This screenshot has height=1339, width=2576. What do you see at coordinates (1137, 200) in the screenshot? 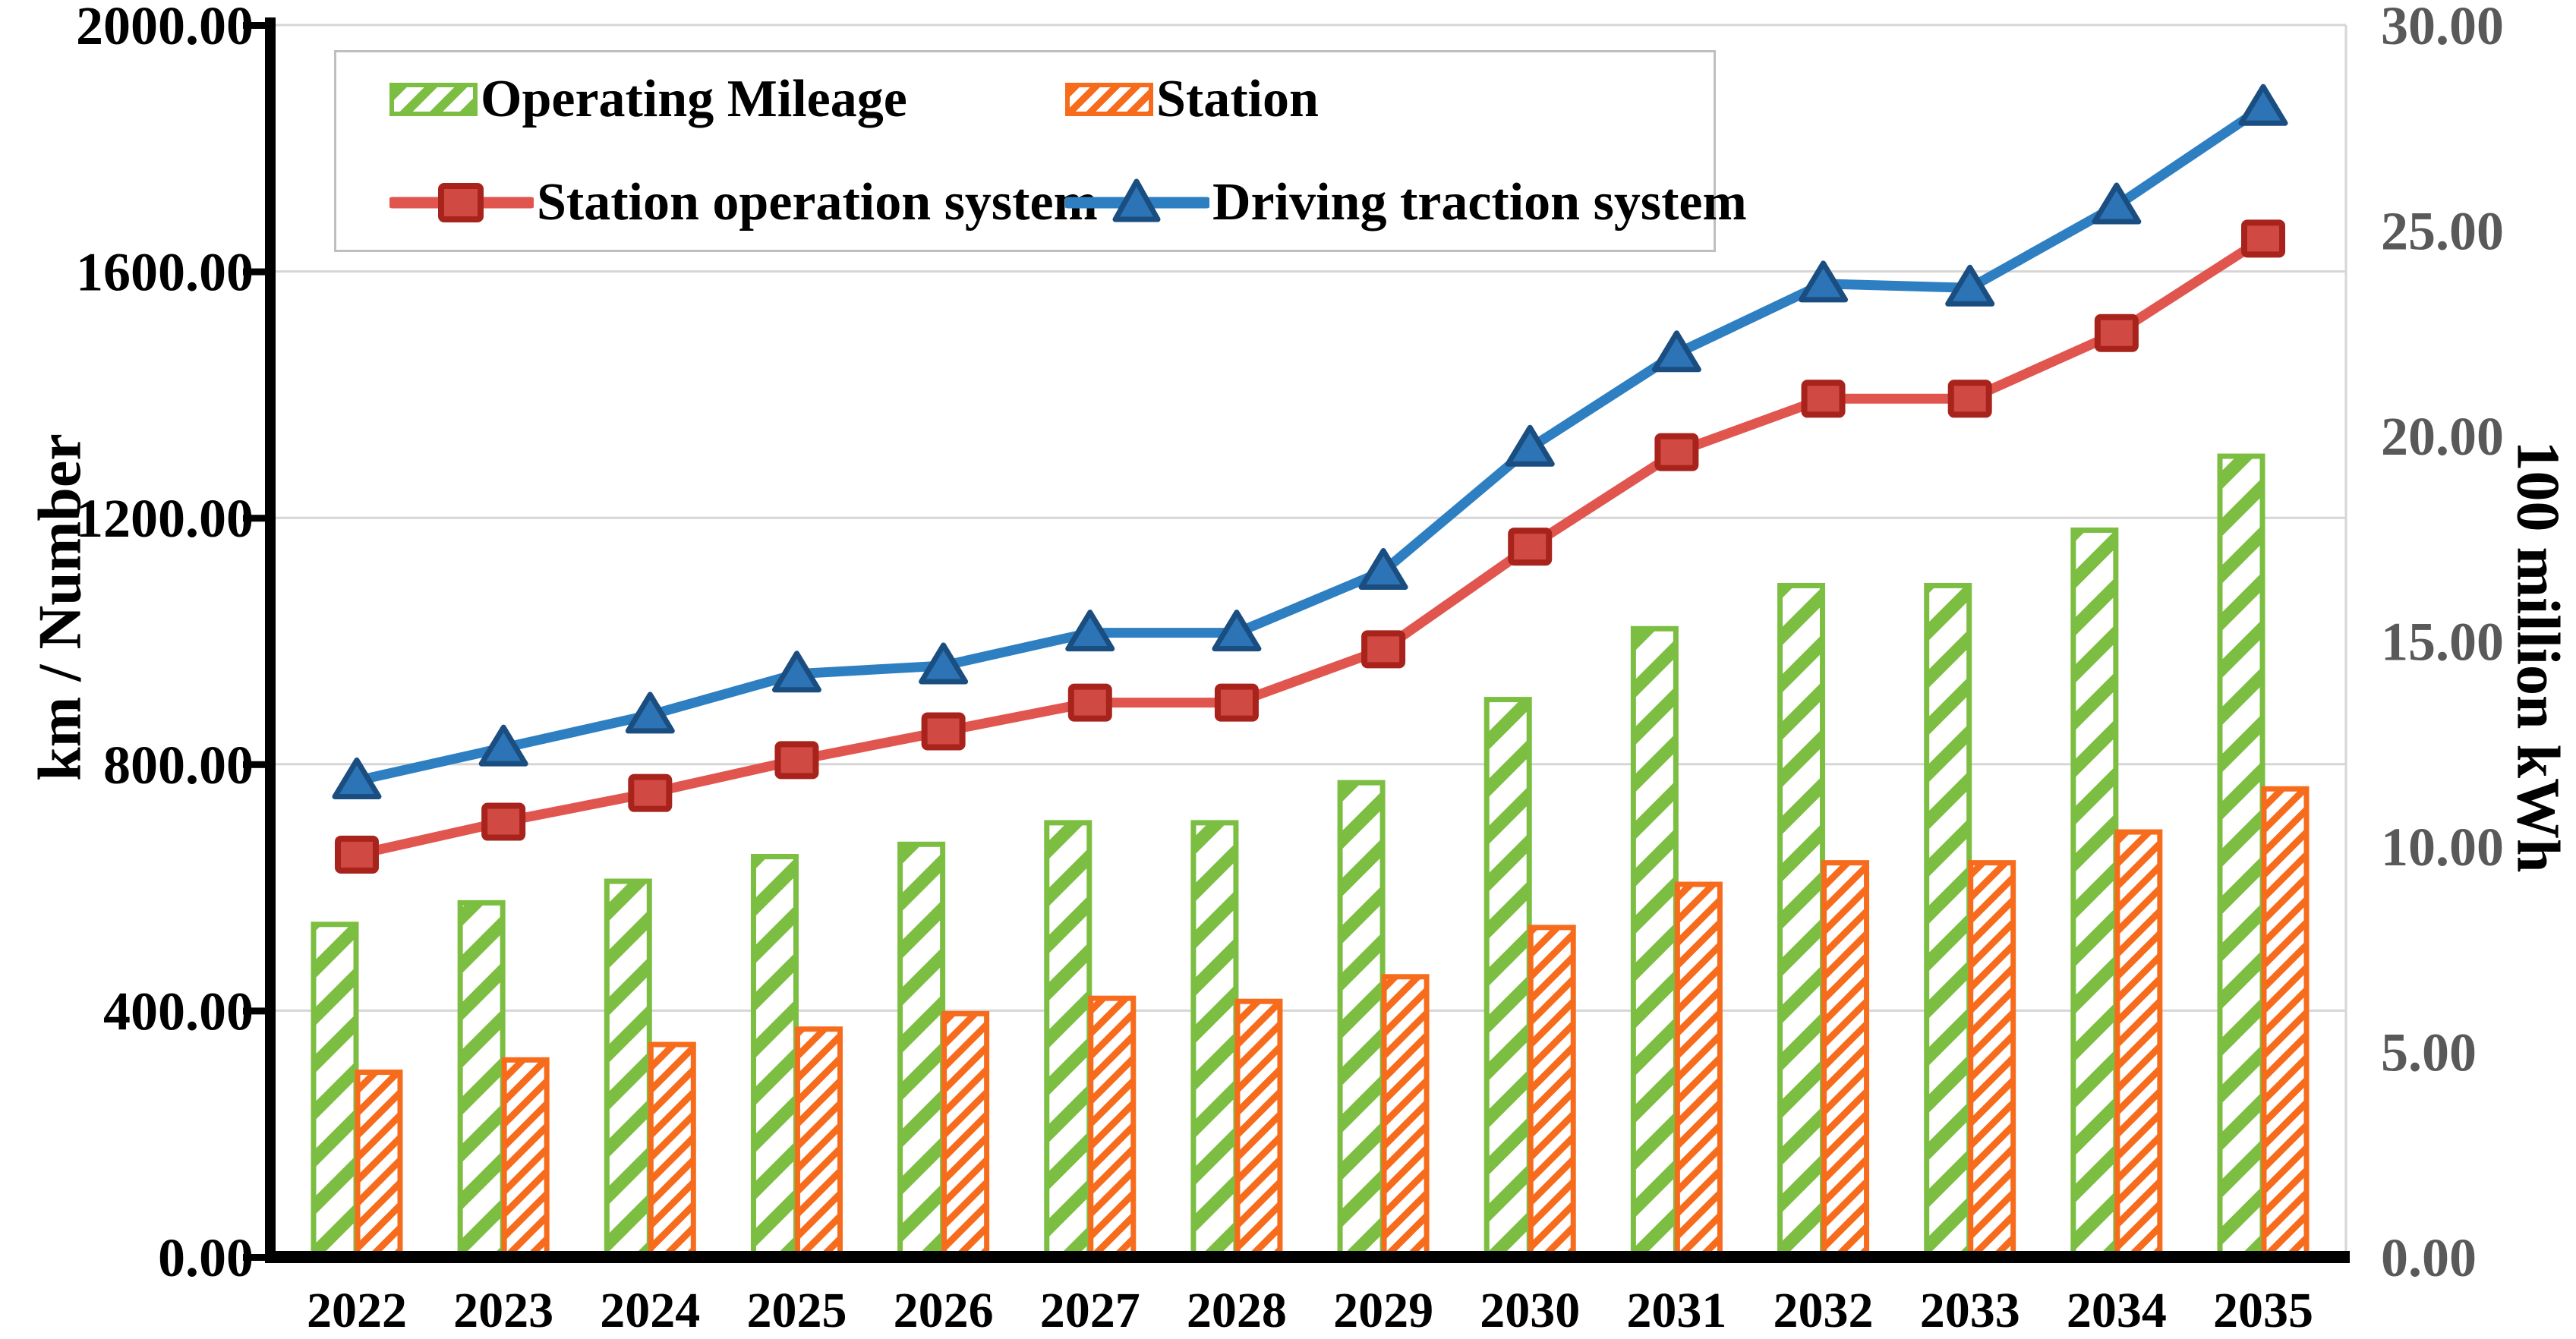
I see `legend-marker-driving-traction-system-icon` at bounding box center [1137, 200].